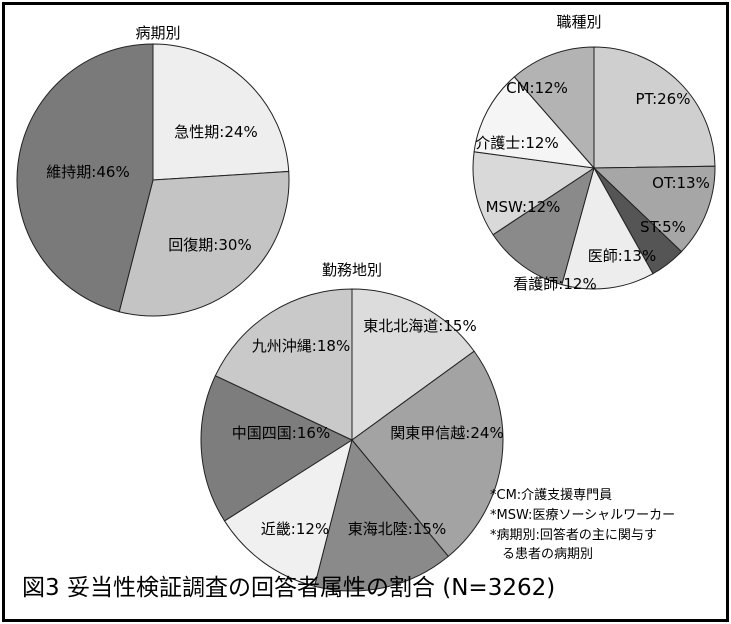 The width and height of the screenshot is (731, 624). I want to click on figure-caption: 図3 妥当性検証調査の回答者属性の割合 (N=3262), so click(289, 588).